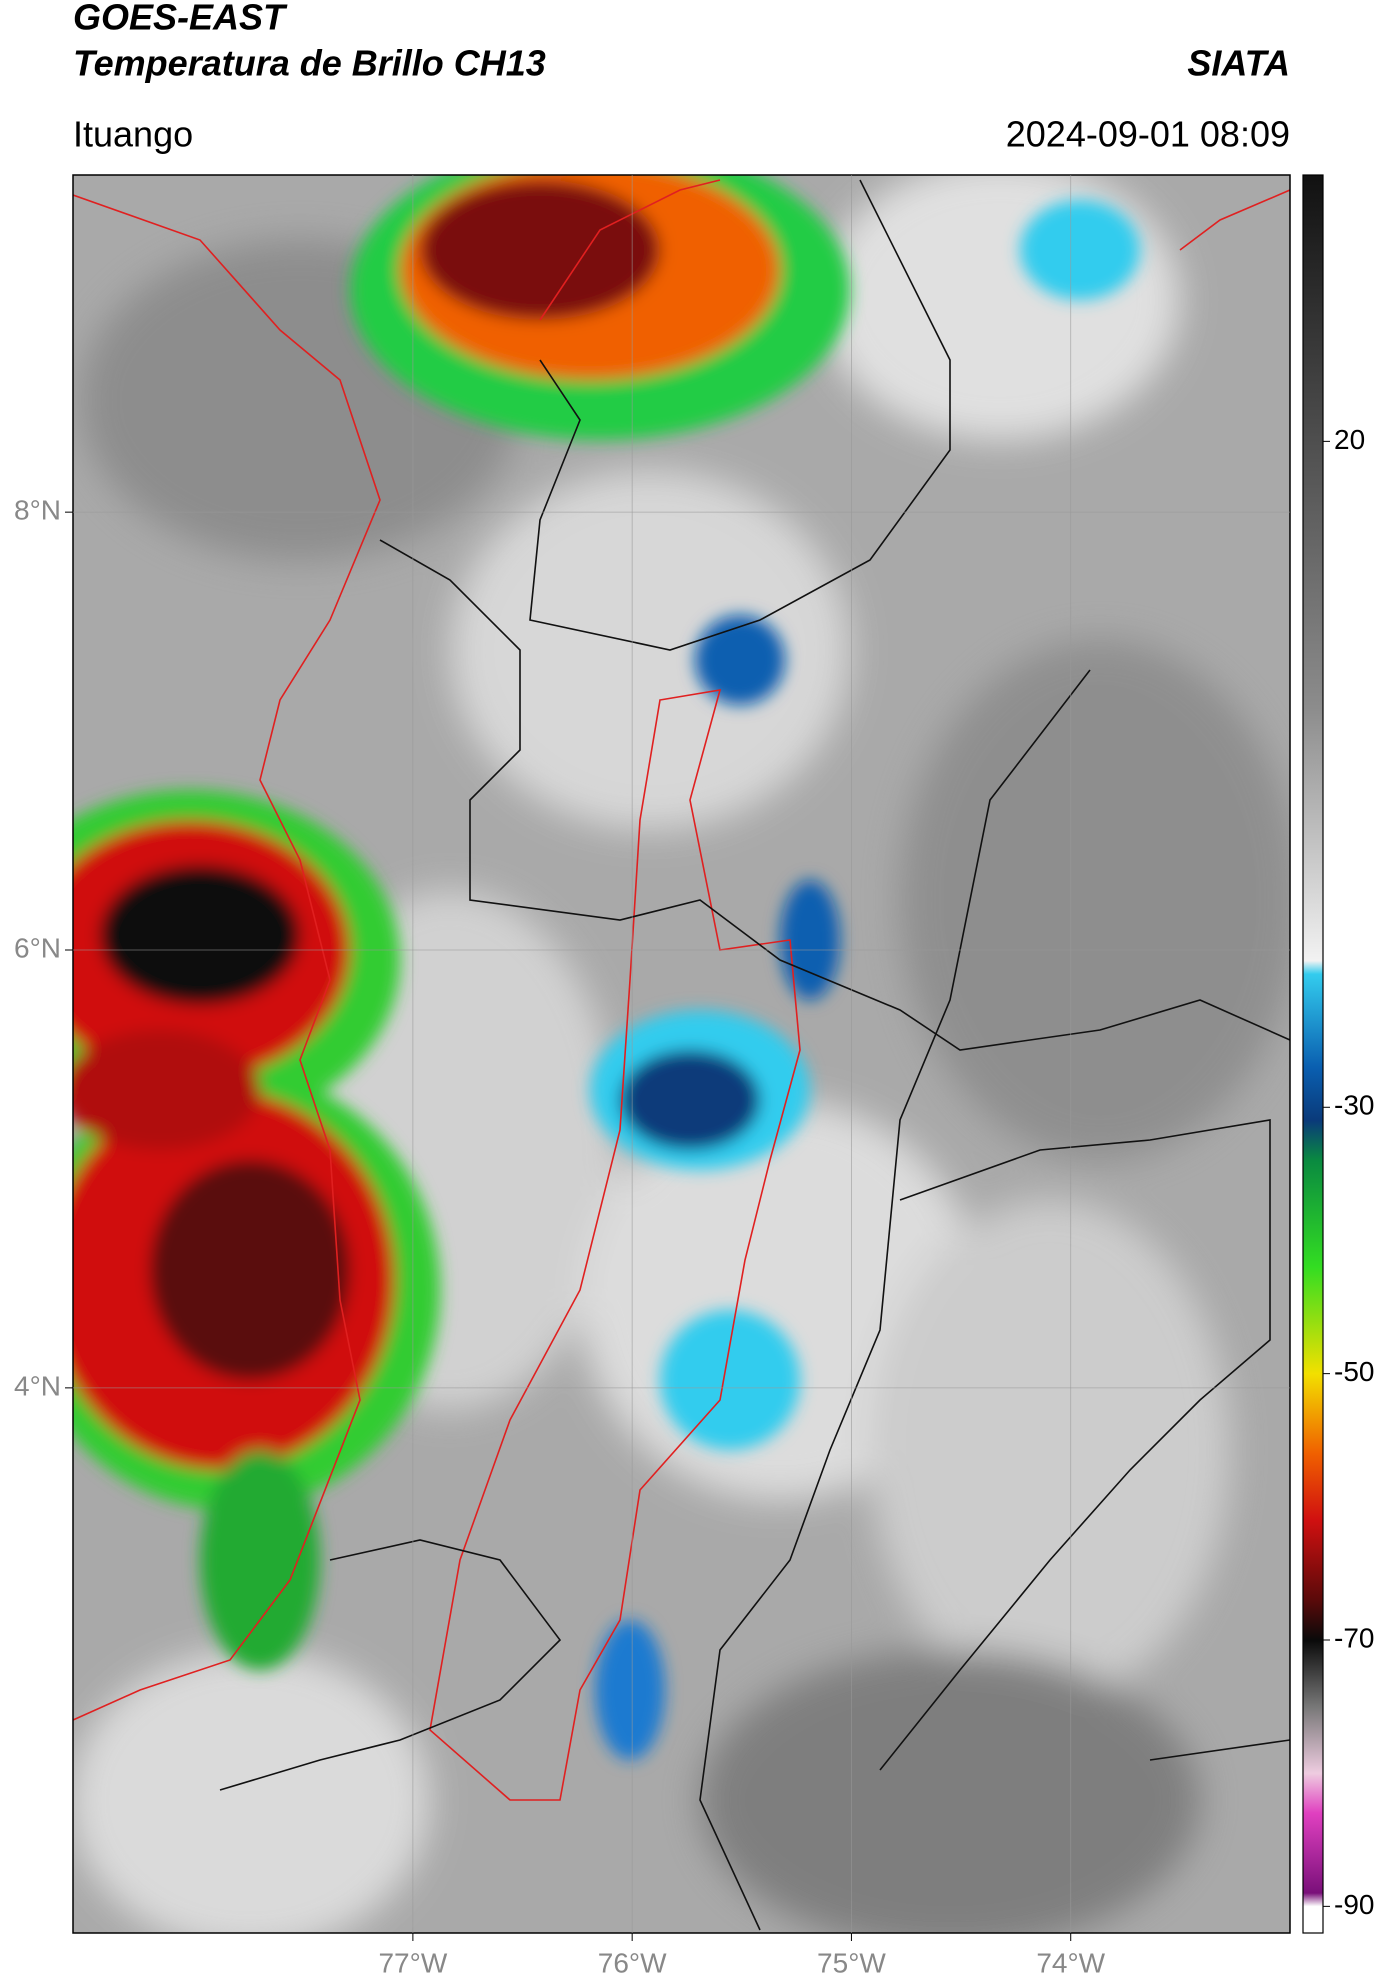 The width and height of the screenshot is (1384, 1981). What do you see at coordinates (1313, 1054) in the screenshot?
I see `colorbar` at bounding box center [1313, 1054].